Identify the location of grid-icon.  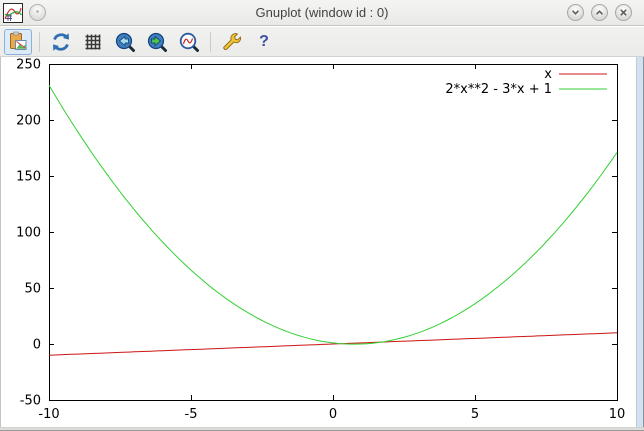
(93, 41).